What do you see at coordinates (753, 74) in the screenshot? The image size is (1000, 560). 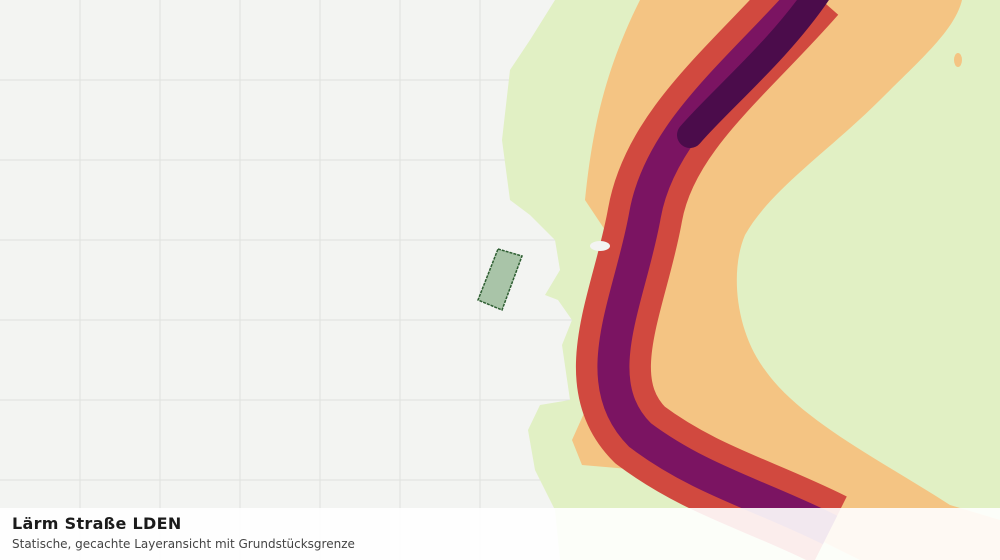 I see `noise-zone-extreme` at bounding box center [753, 74].